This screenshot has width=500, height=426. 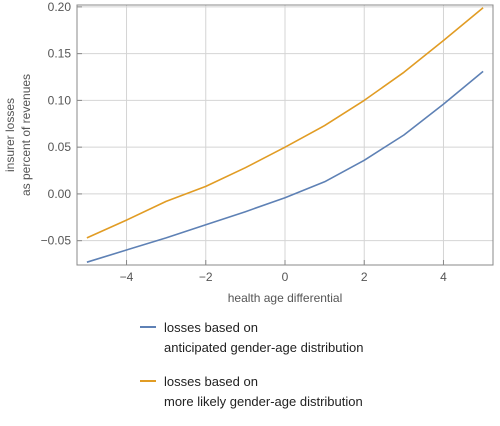 What do you see at coordinates (285, 298) in the screenshot?
I see `x-axis-title: health age differential` at bounding box center [285, 298].